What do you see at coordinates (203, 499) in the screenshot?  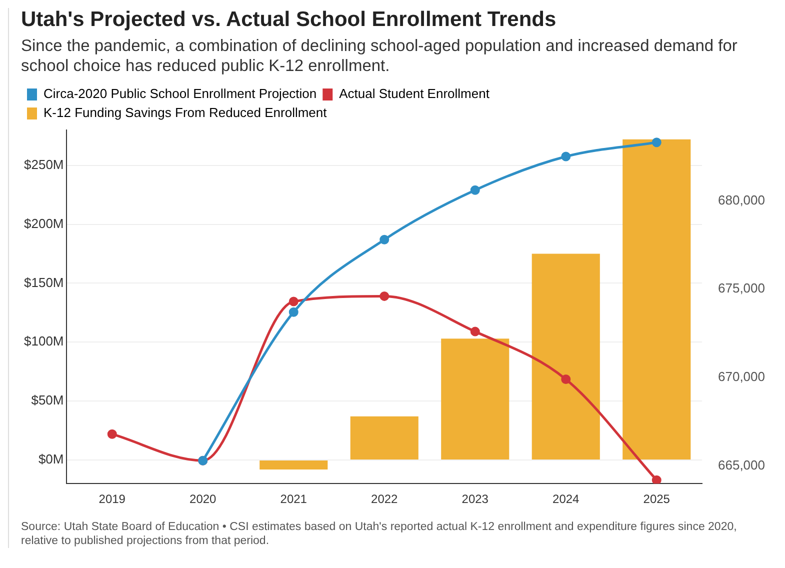 I see `x-tick-label: 2020` at bounding box center [203, 499].